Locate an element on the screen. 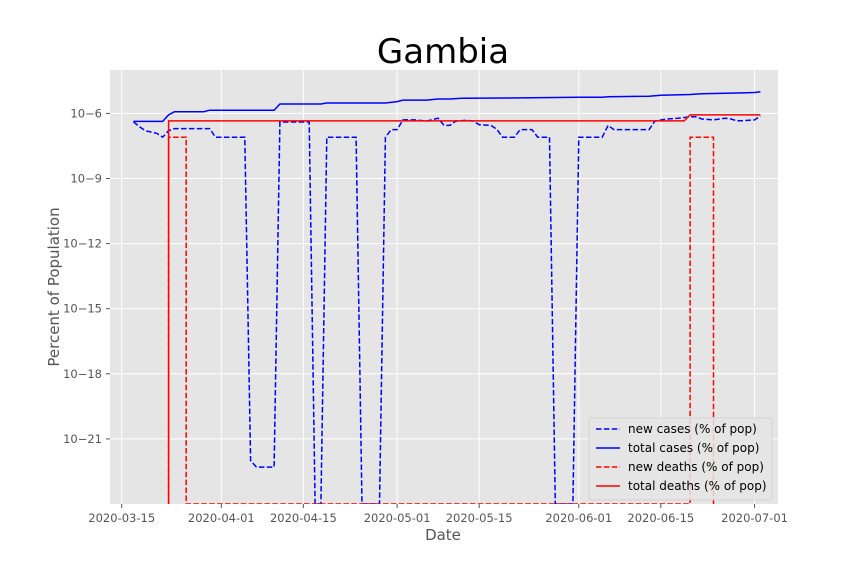 The width and height of the screenshot is (864, 576). y-tick-label: 10−6 is located at coordinates (86, 113).